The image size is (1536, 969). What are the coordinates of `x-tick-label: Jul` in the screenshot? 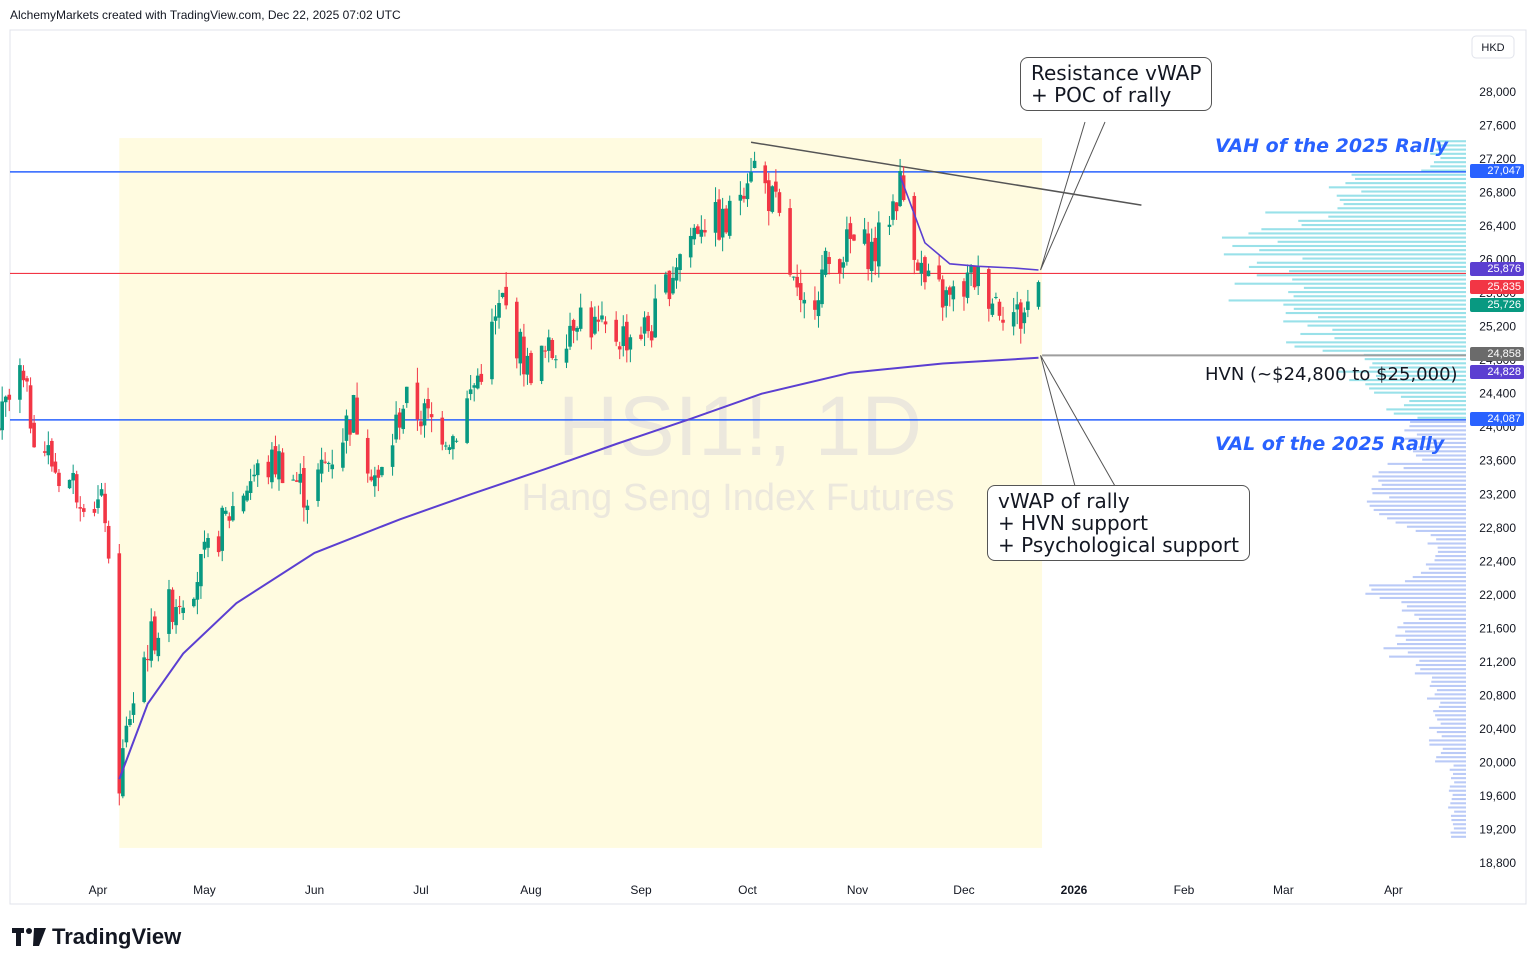 It's located at (420, 890).